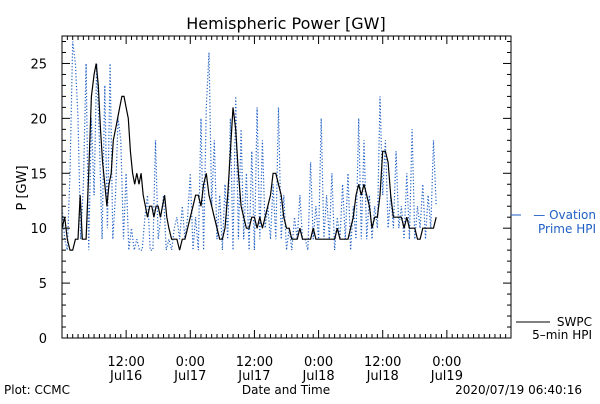  I want to click on legend-swpc-line1: SWPC, so click(574, 322).